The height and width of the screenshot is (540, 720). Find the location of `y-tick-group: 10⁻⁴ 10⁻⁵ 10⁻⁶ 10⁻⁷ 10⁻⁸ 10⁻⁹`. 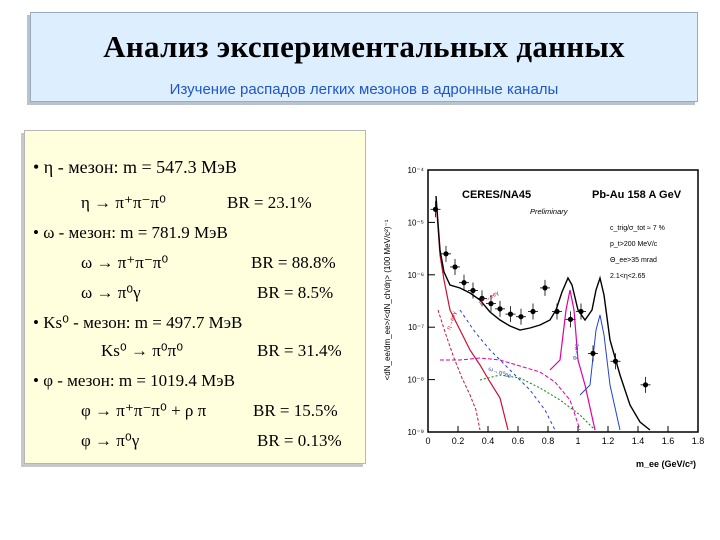

y-tick-group: 10⁻⁴ 10⁻⁵ 10⁻⁶ 10⁻⁷ 10⁻⁸ 10⁻⁹ is located at coordinates (421, 301).